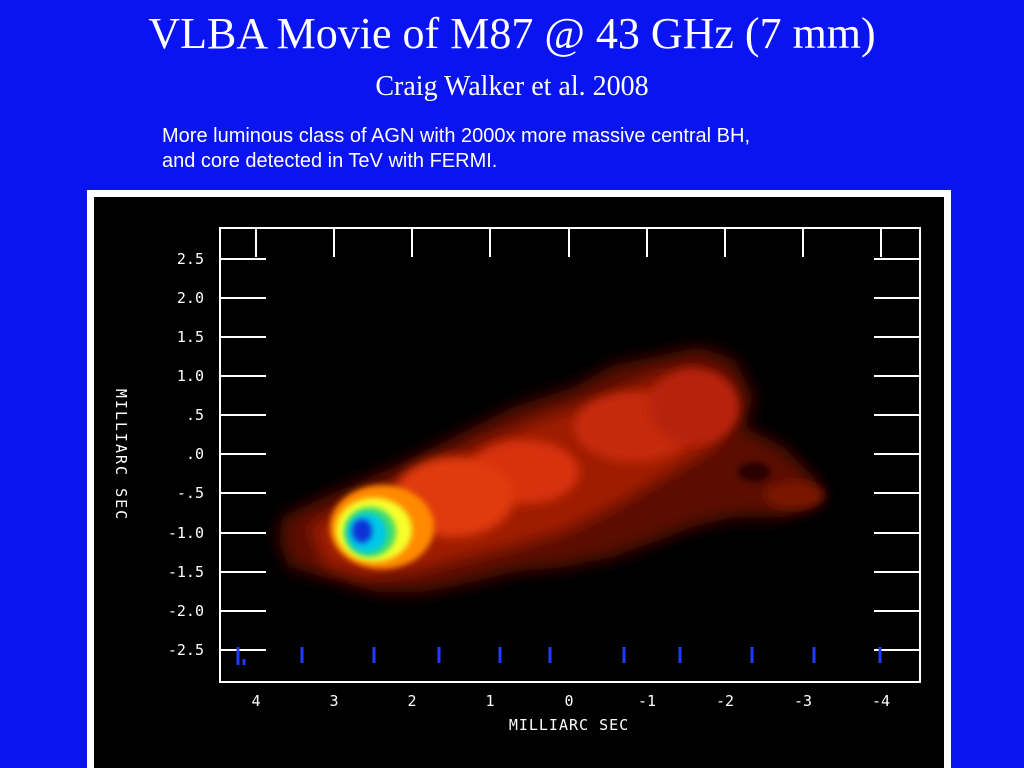 The height and width of the screenshot is (768, 1024). Describe the element at coordinates (255, 701) in the screenshot. I see `x-tick-label: 4` at that location.